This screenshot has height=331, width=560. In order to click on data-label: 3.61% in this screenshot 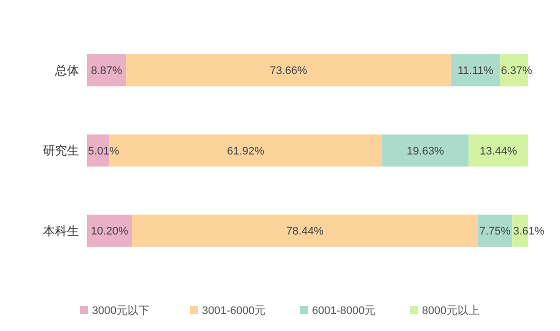, I will do `click(528, 232)`.